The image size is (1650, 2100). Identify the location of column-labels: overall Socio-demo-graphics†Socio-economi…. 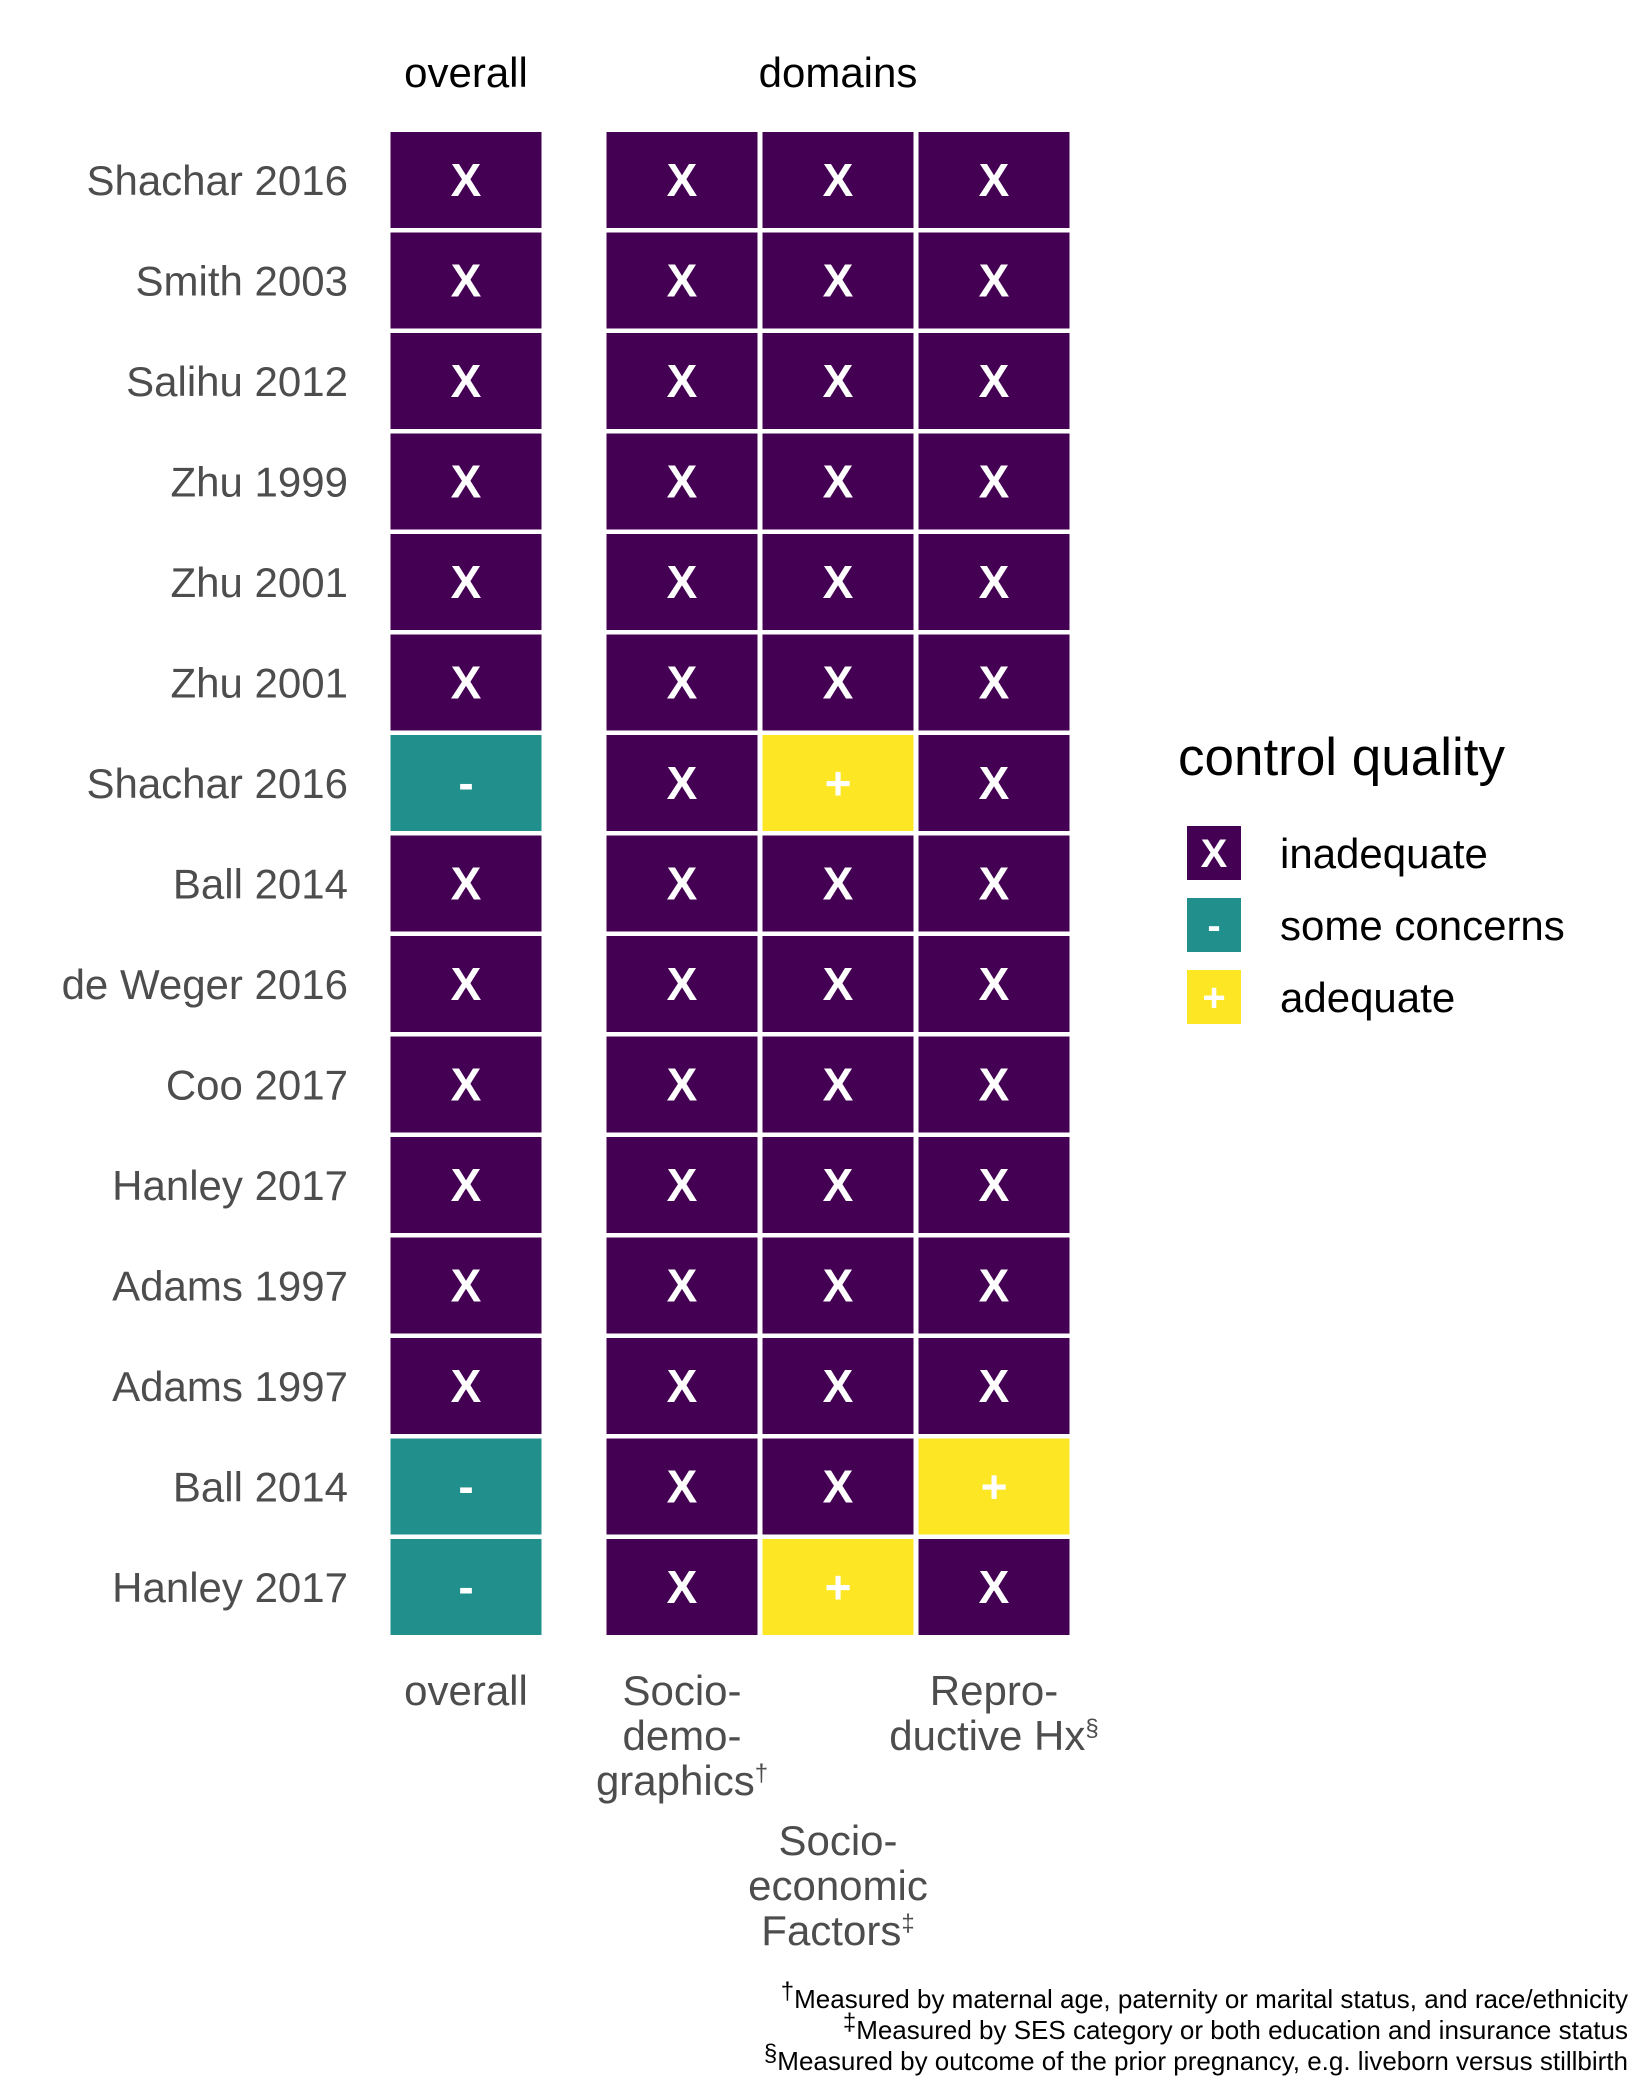
(751, 1810).